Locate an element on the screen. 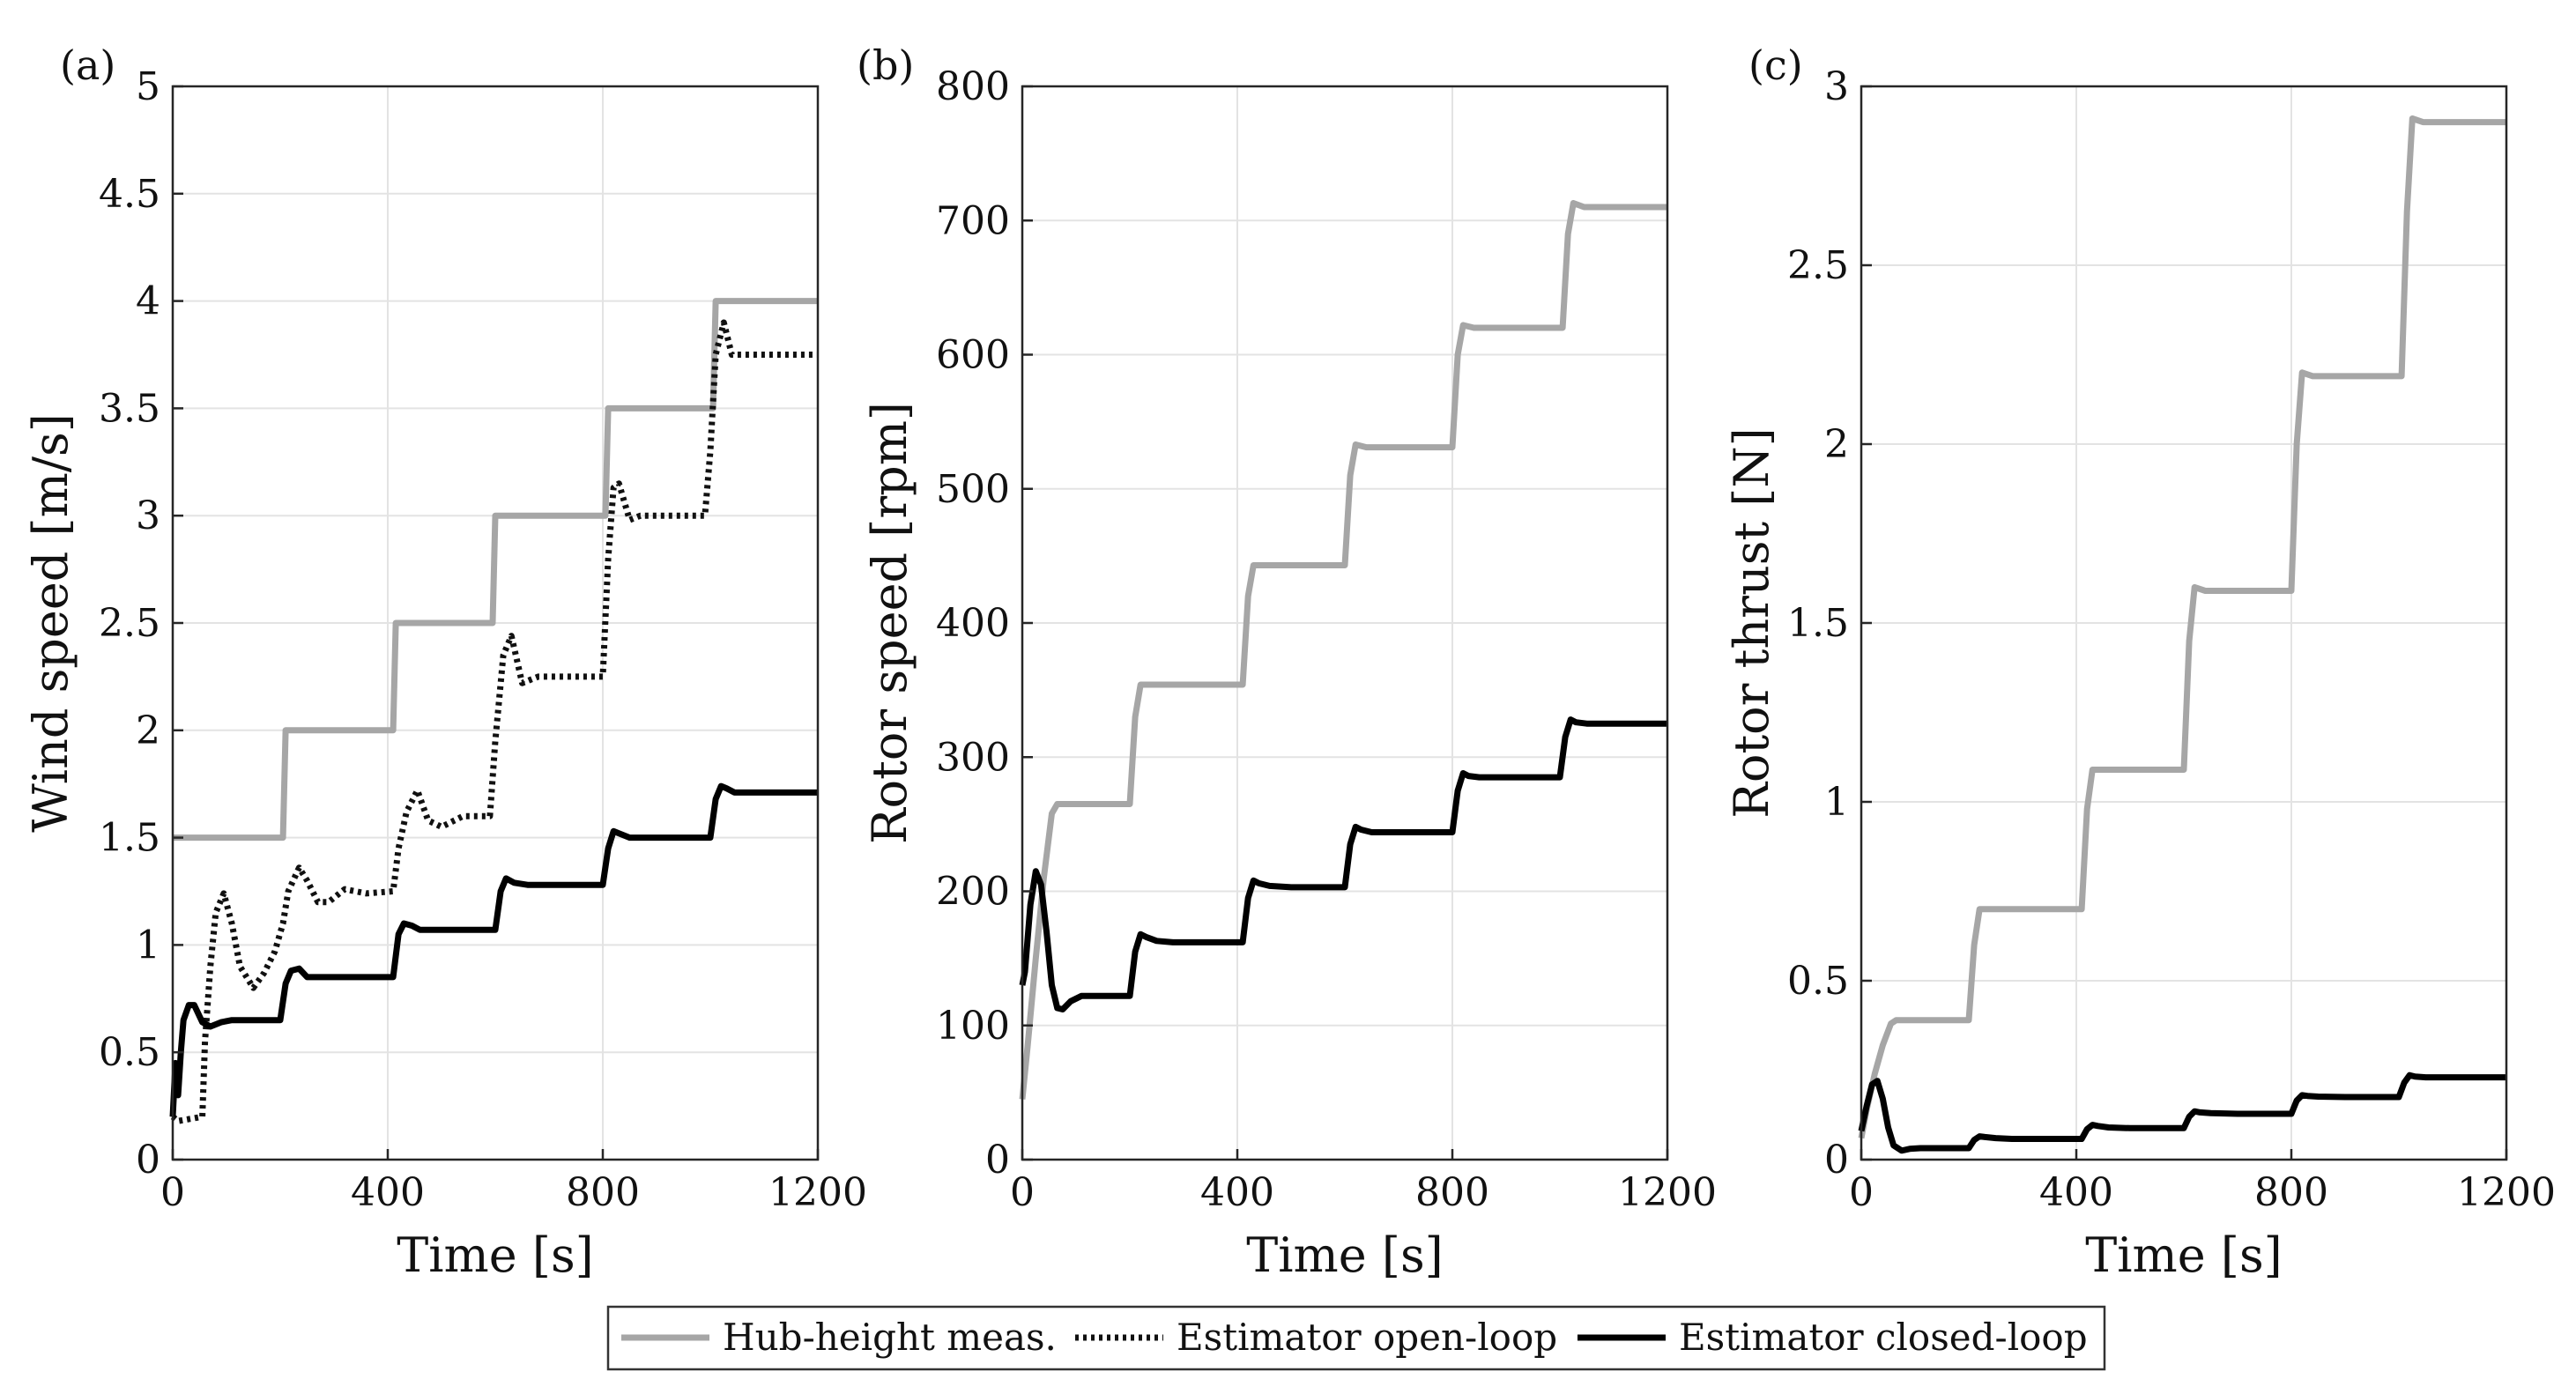  y-tick-label-a-2: 1 is located at coordinates (148, 945).